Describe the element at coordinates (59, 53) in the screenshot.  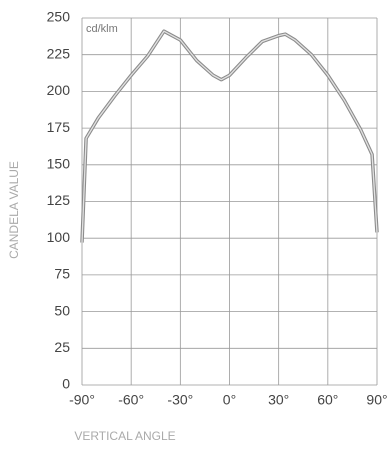
I see `y-tick-label: 225` at that location.